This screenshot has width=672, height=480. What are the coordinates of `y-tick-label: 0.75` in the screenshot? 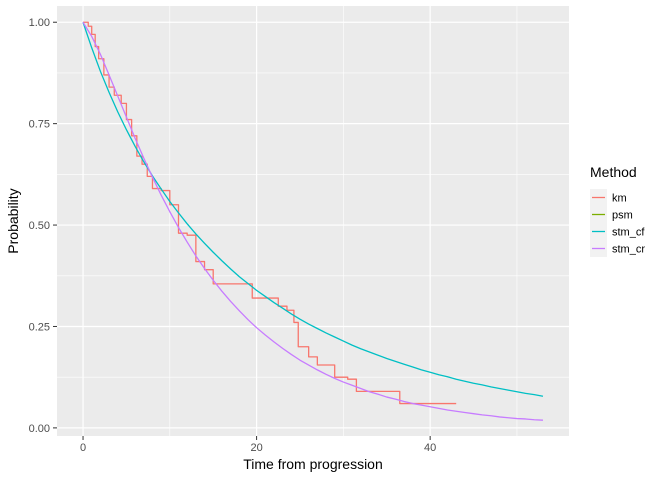 It's located at (39, 125).